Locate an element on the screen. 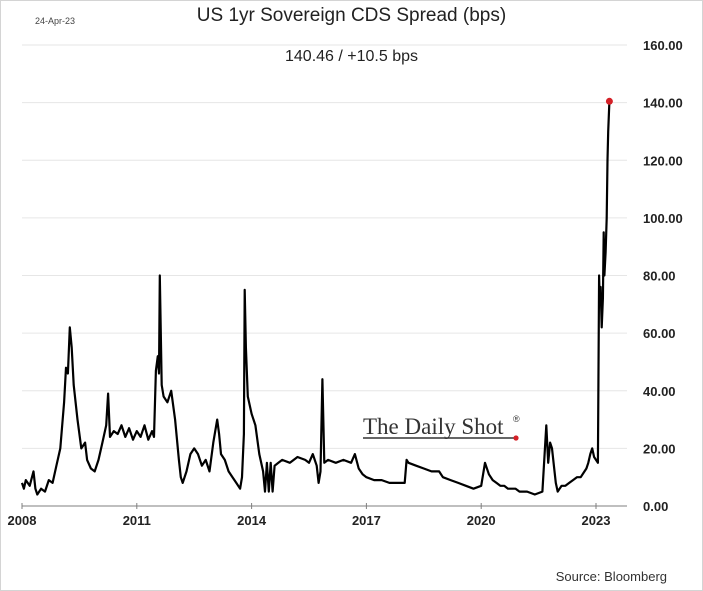 The height and width of the screenshot is (591, 703). chart-title: US 1yr Sovereign CDS Spread (bps) is located at coordinates (351, 15).